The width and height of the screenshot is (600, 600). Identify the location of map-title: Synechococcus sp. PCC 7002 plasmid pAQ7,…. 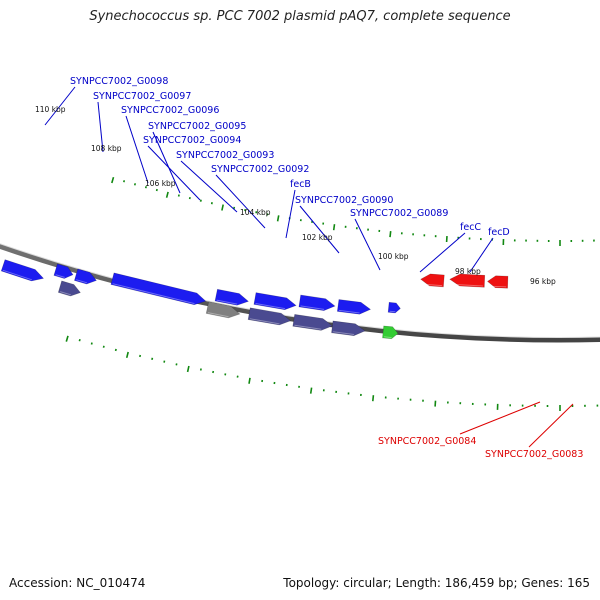
(300, 16).